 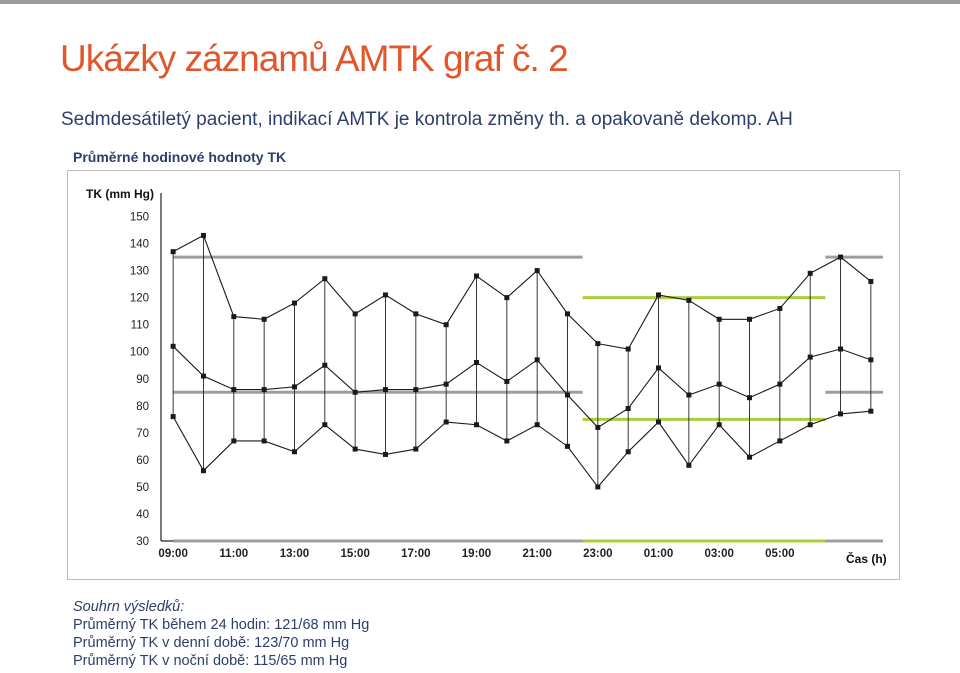 What do you see at coordinates (522, 387) in the screenshot?
I see `series-line-mean` at bounding box center [522, 387].